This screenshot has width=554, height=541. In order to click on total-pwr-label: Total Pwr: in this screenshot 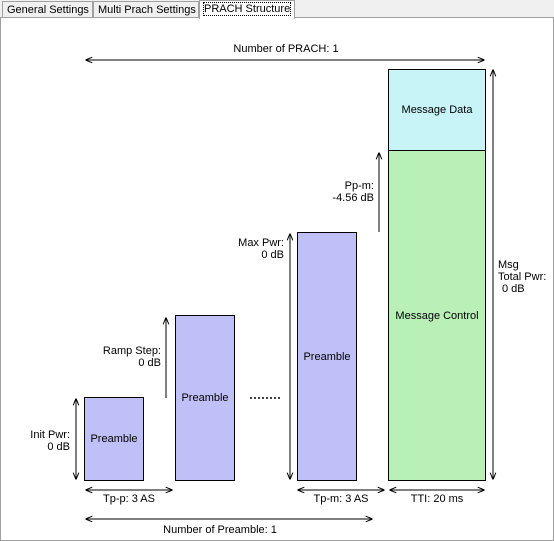, I will do `click(522, 277)`.